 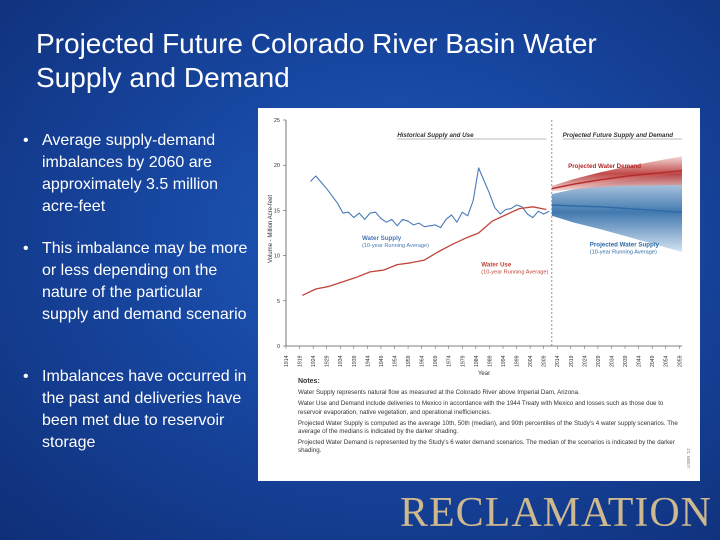 I want to click on water-use-line, so click(x=424, y=251).